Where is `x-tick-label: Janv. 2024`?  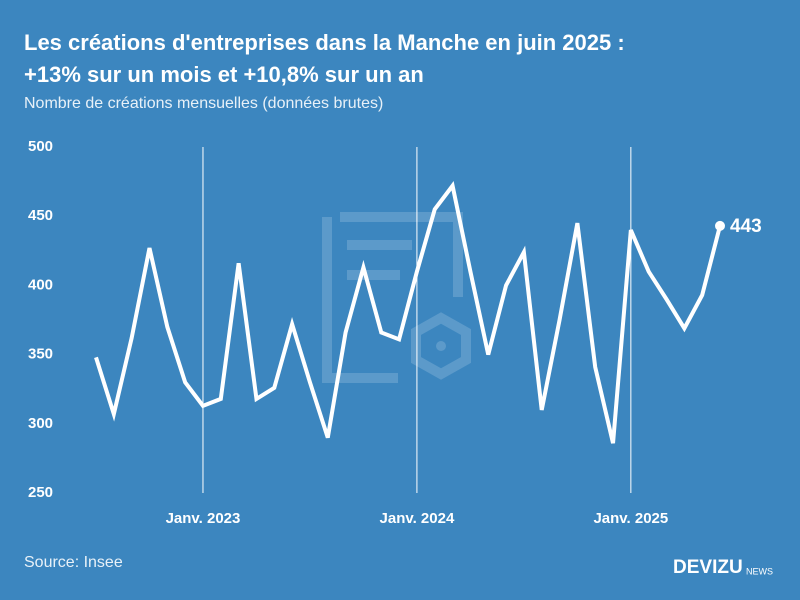
x-tick-label: Janv. 2024 is located at coordinates (417, 518).